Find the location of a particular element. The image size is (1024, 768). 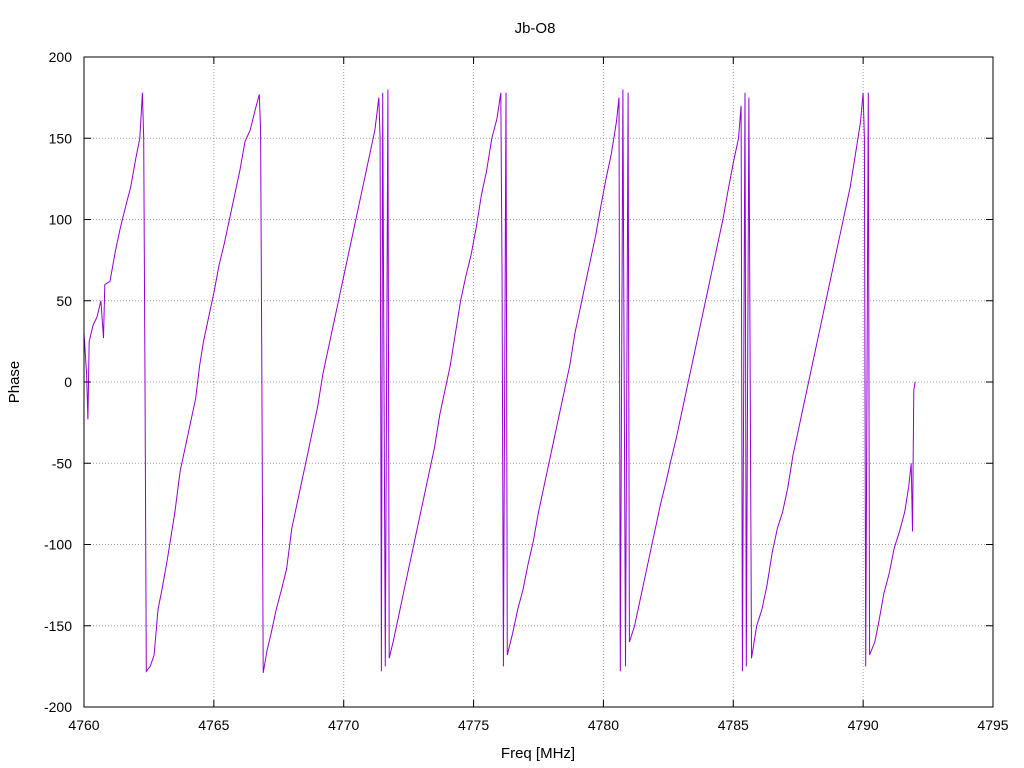

x-tick-labels: 4760 4765 4770 4775 4780 4785 4790 4795 is located at coordinates (538, 725).